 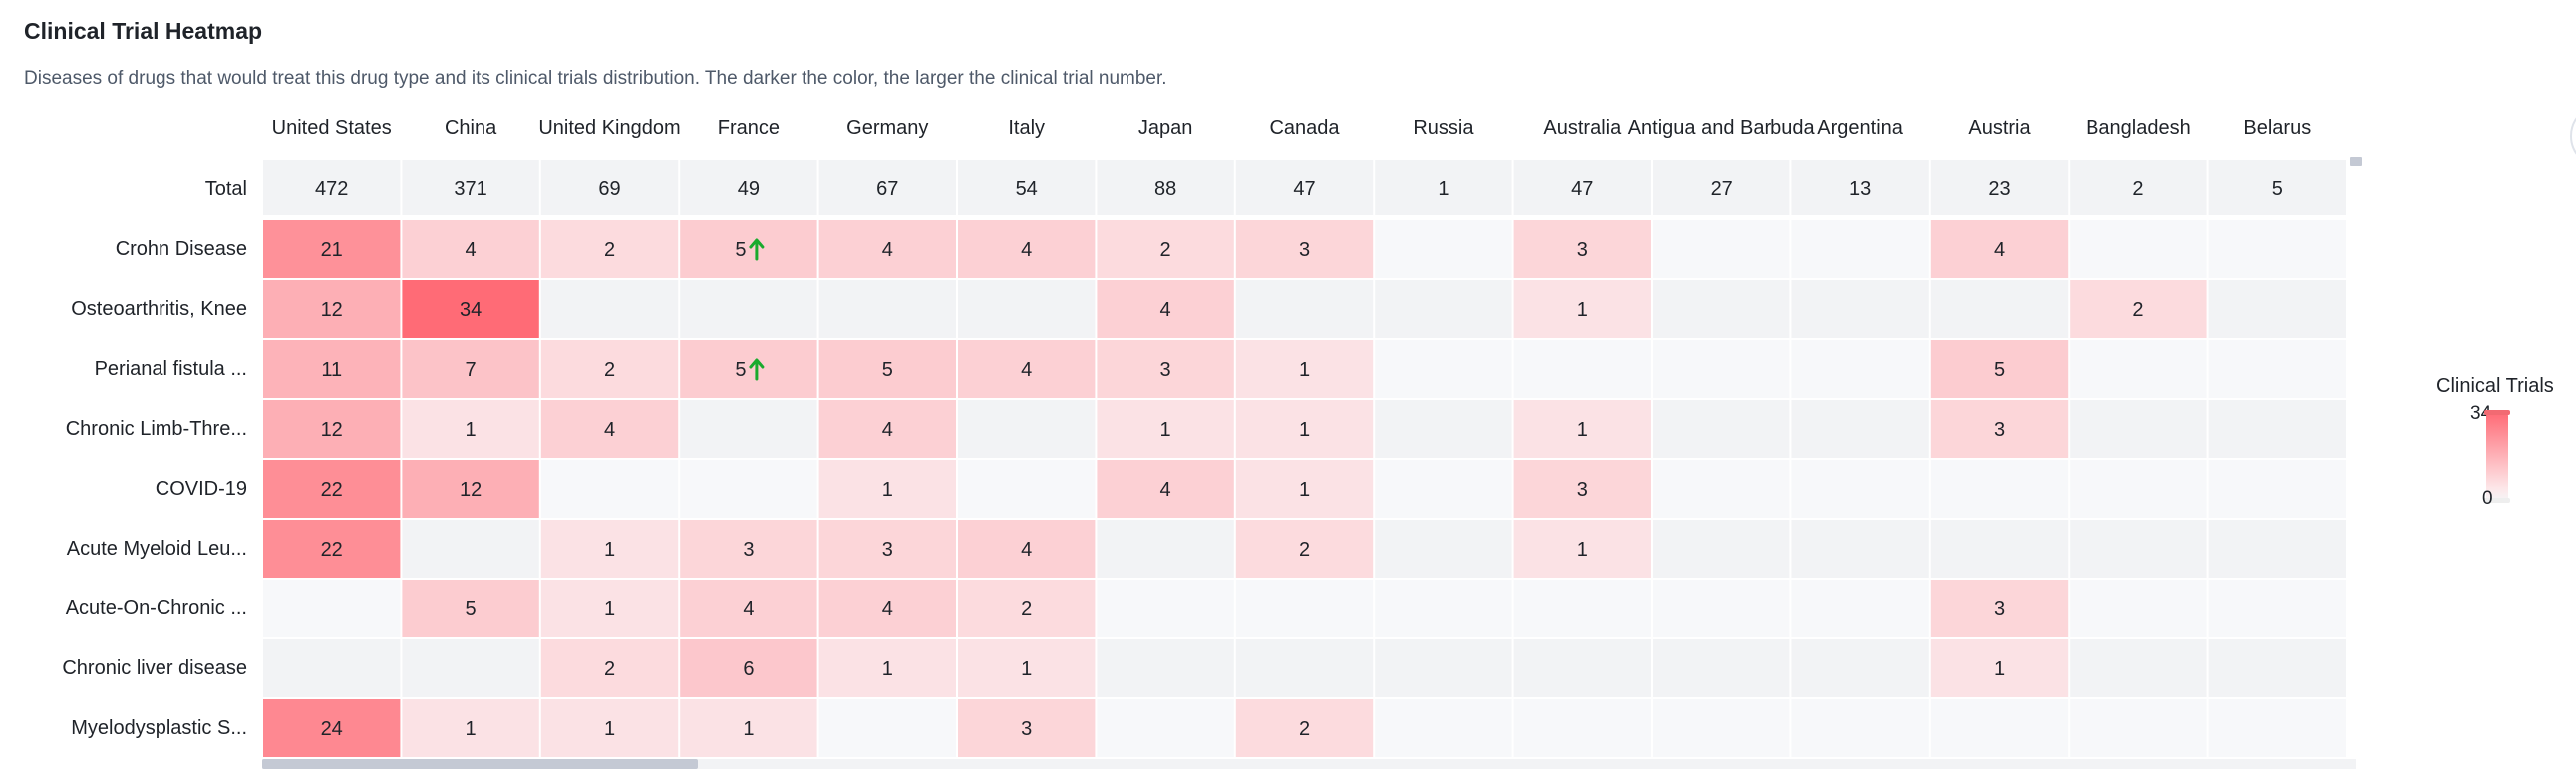 What do you see at coordinates (154, 668) in the screenshot?
I see `row-label: Chronic liver disease` at bounding box center [154, 668].